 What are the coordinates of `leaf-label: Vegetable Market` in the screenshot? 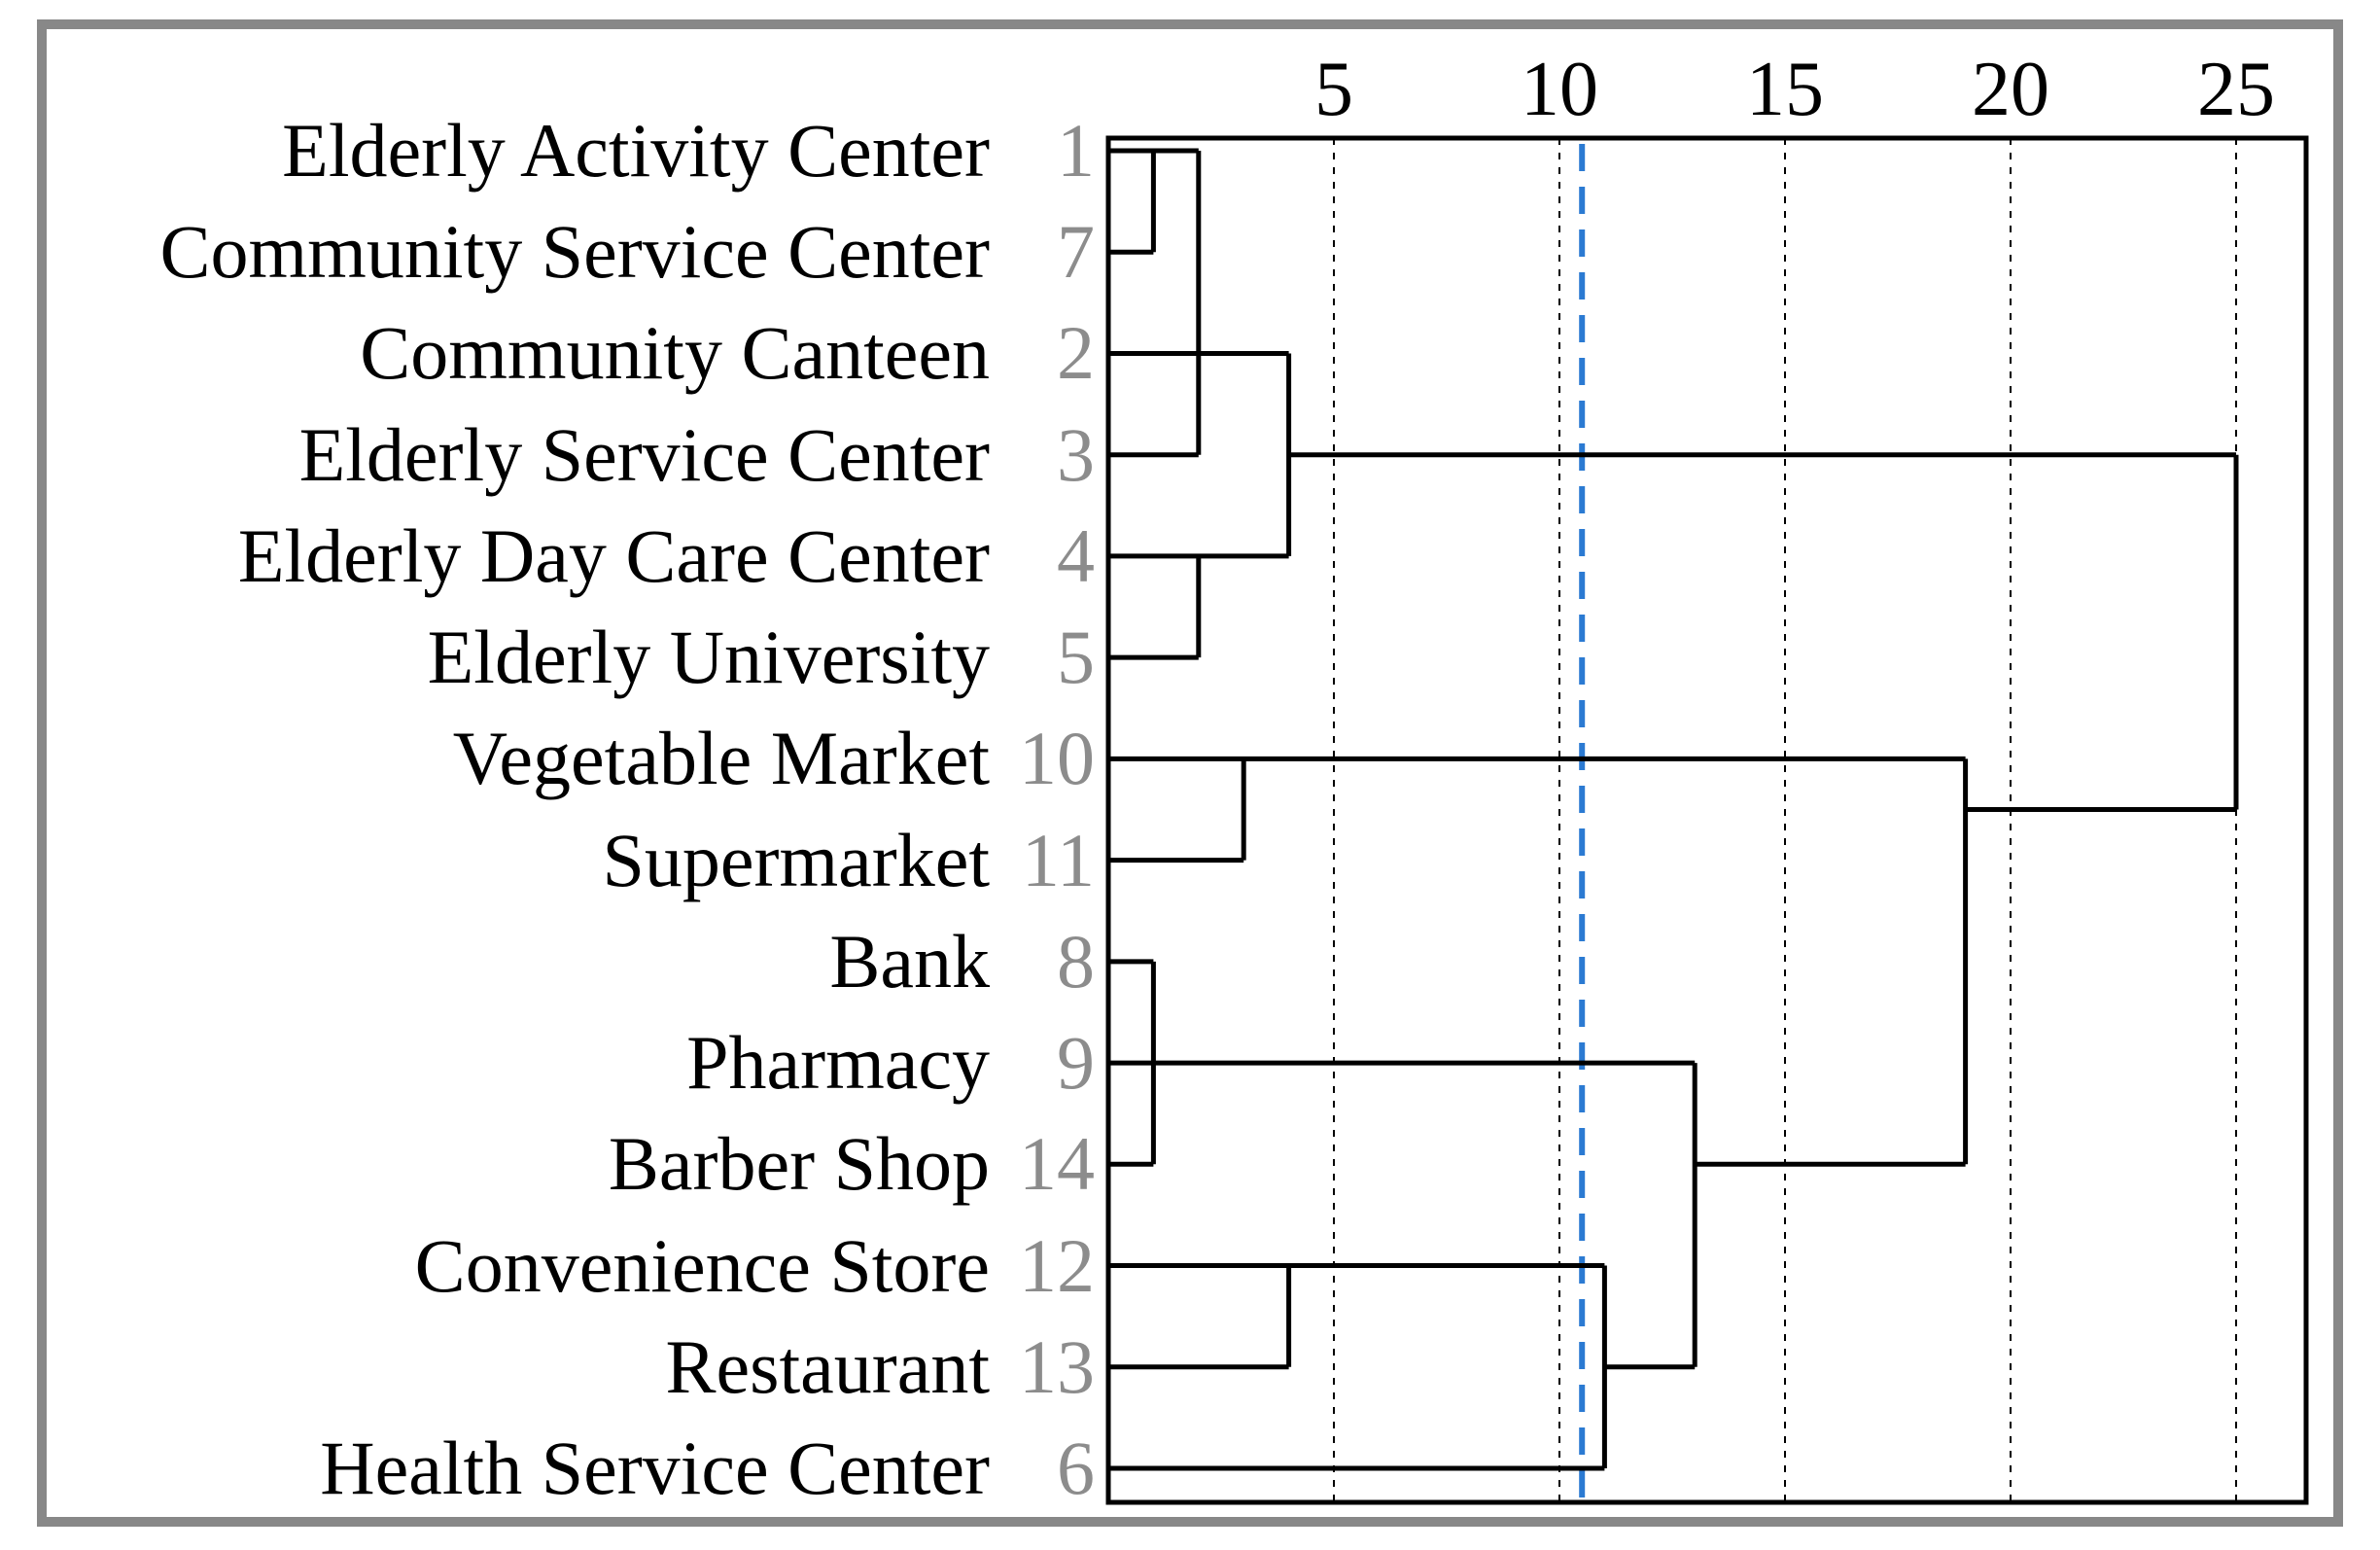 It's located at (721, 758).